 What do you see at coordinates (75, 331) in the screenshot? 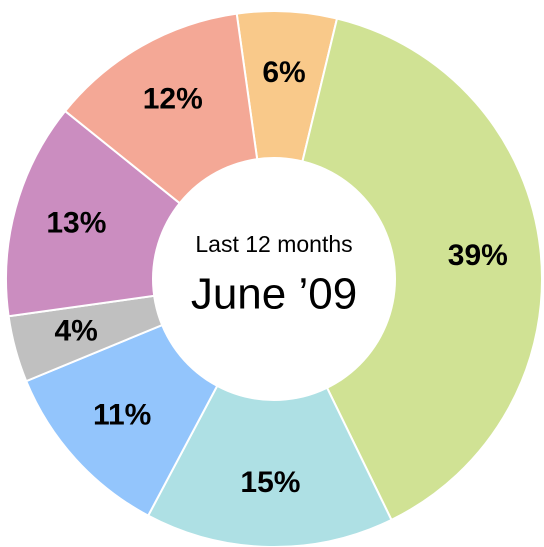
I see `value-label: 4%` at bounding box center [75, 331].